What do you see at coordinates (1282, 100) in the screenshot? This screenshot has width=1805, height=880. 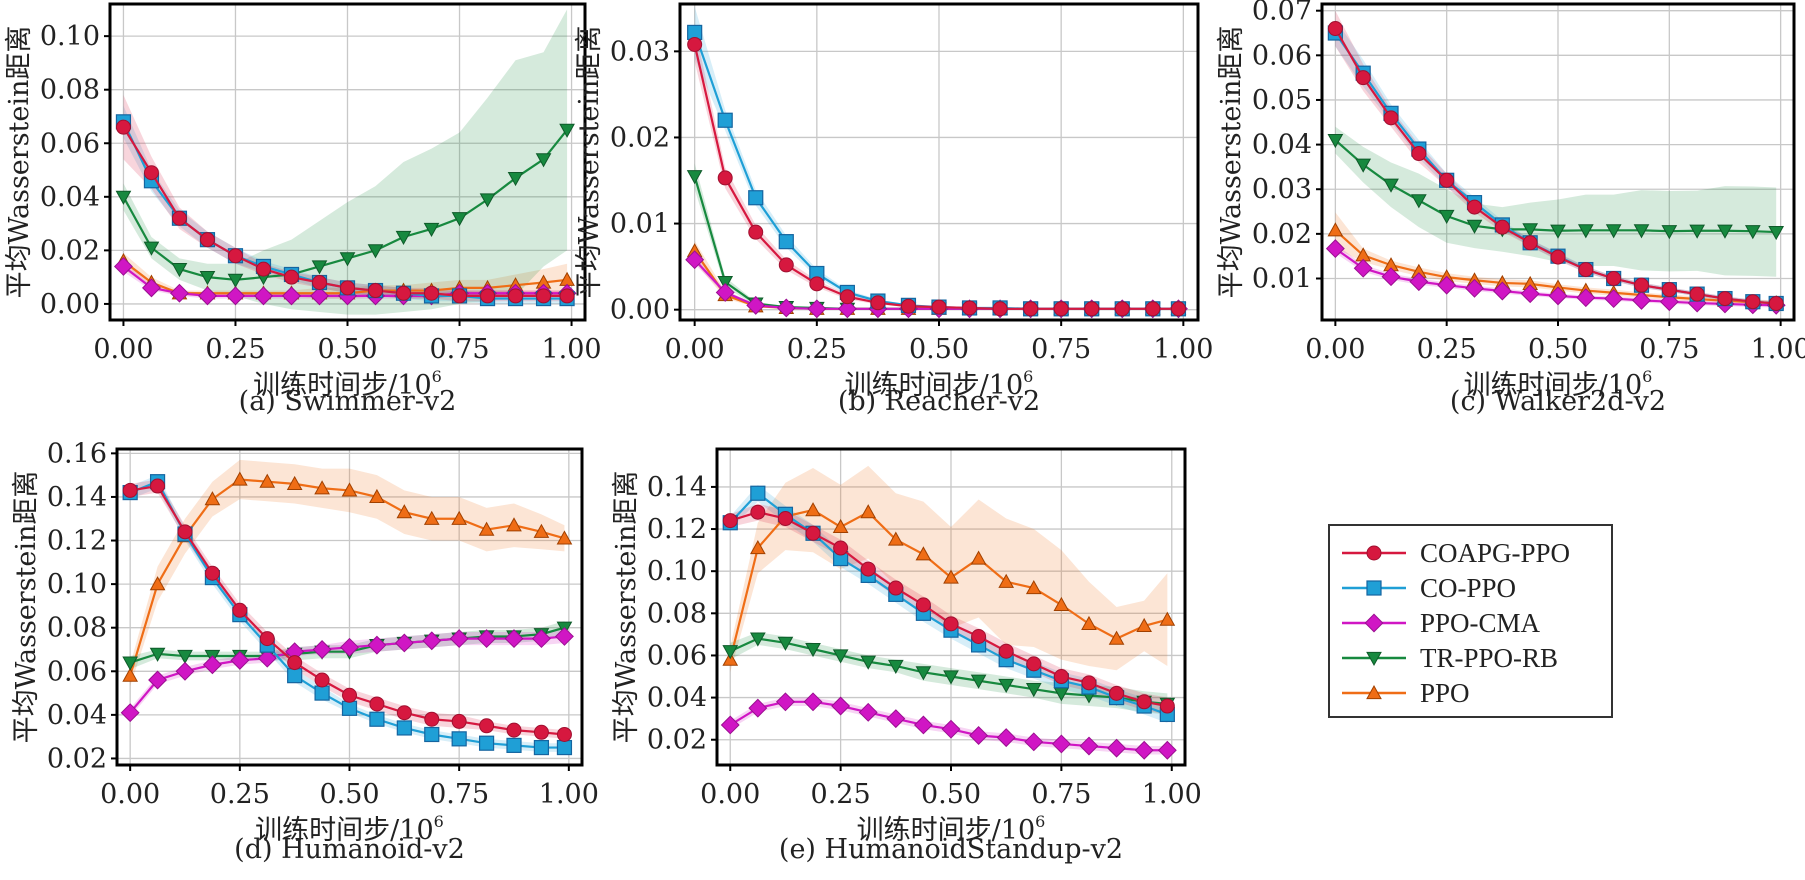 I see `y-tick-label: 0.05` at bounding box center [1282, 100].